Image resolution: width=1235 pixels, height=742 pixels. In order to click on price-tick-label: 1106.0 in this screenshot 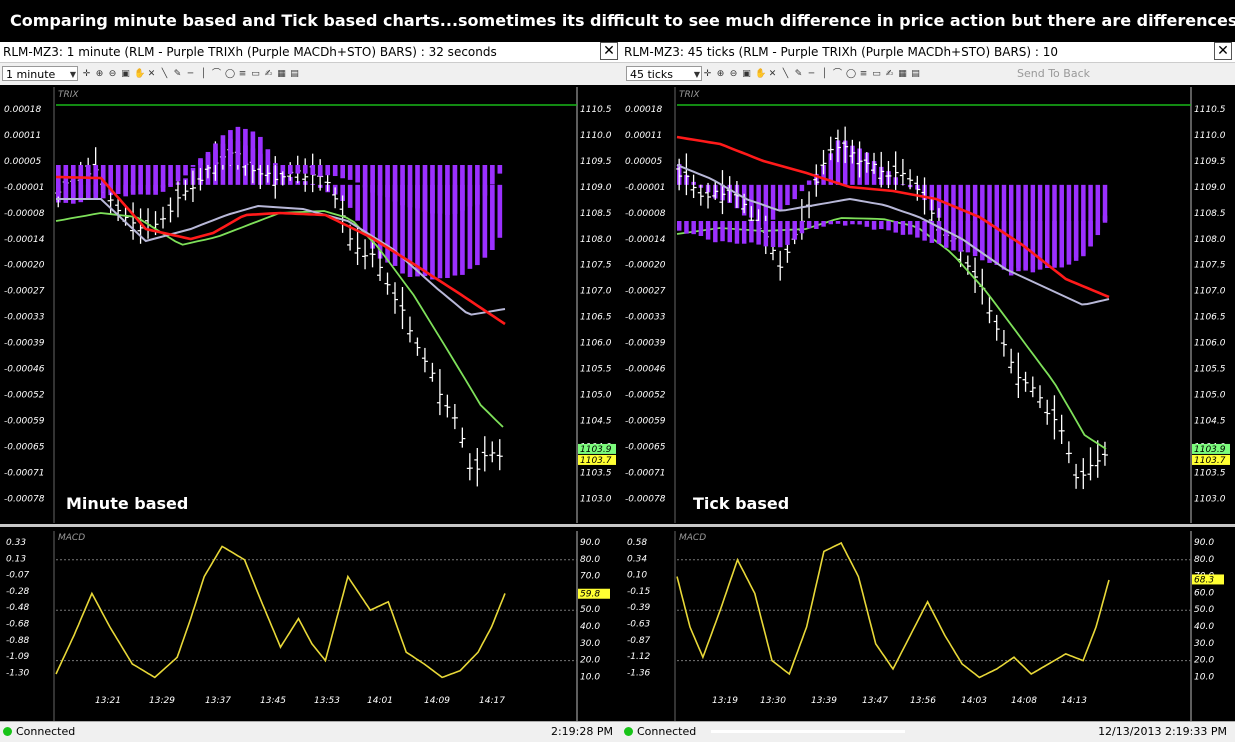, I will do `click(596, 344)`.